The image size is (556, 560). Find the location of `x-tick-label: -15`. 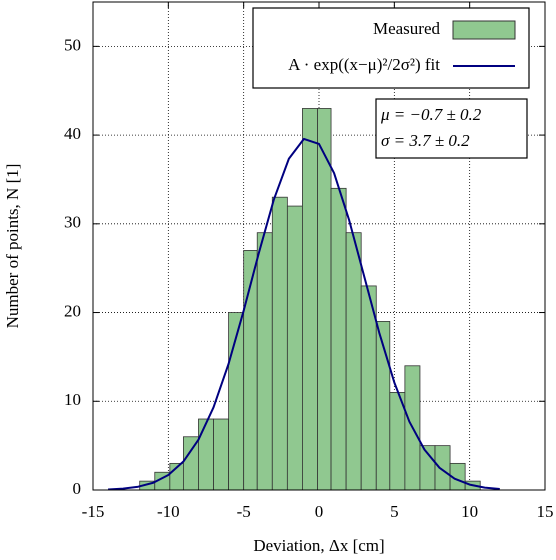

x-tick-label: -15 is located at coordinates (93, 511).